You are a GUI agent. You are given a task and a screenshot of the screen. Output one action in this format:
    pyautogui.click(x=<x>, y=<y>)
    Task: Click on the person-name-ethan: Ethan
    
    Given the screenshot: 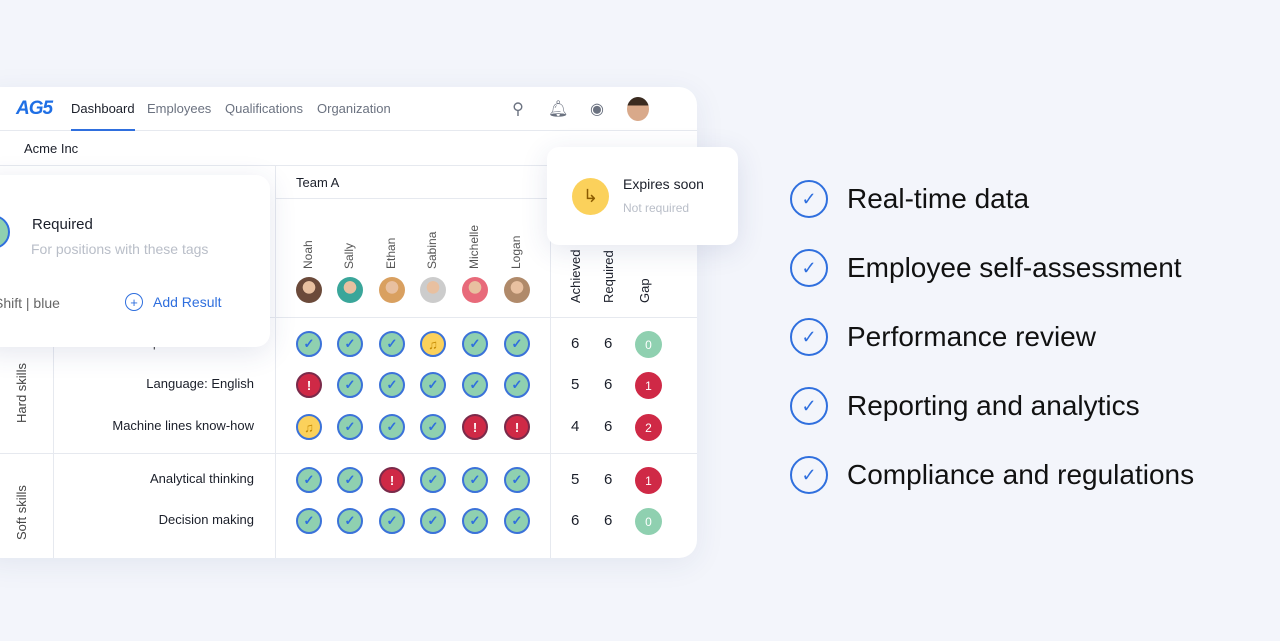 What is the action you would take?
    pyautogui.click(x=391, y=253)
    